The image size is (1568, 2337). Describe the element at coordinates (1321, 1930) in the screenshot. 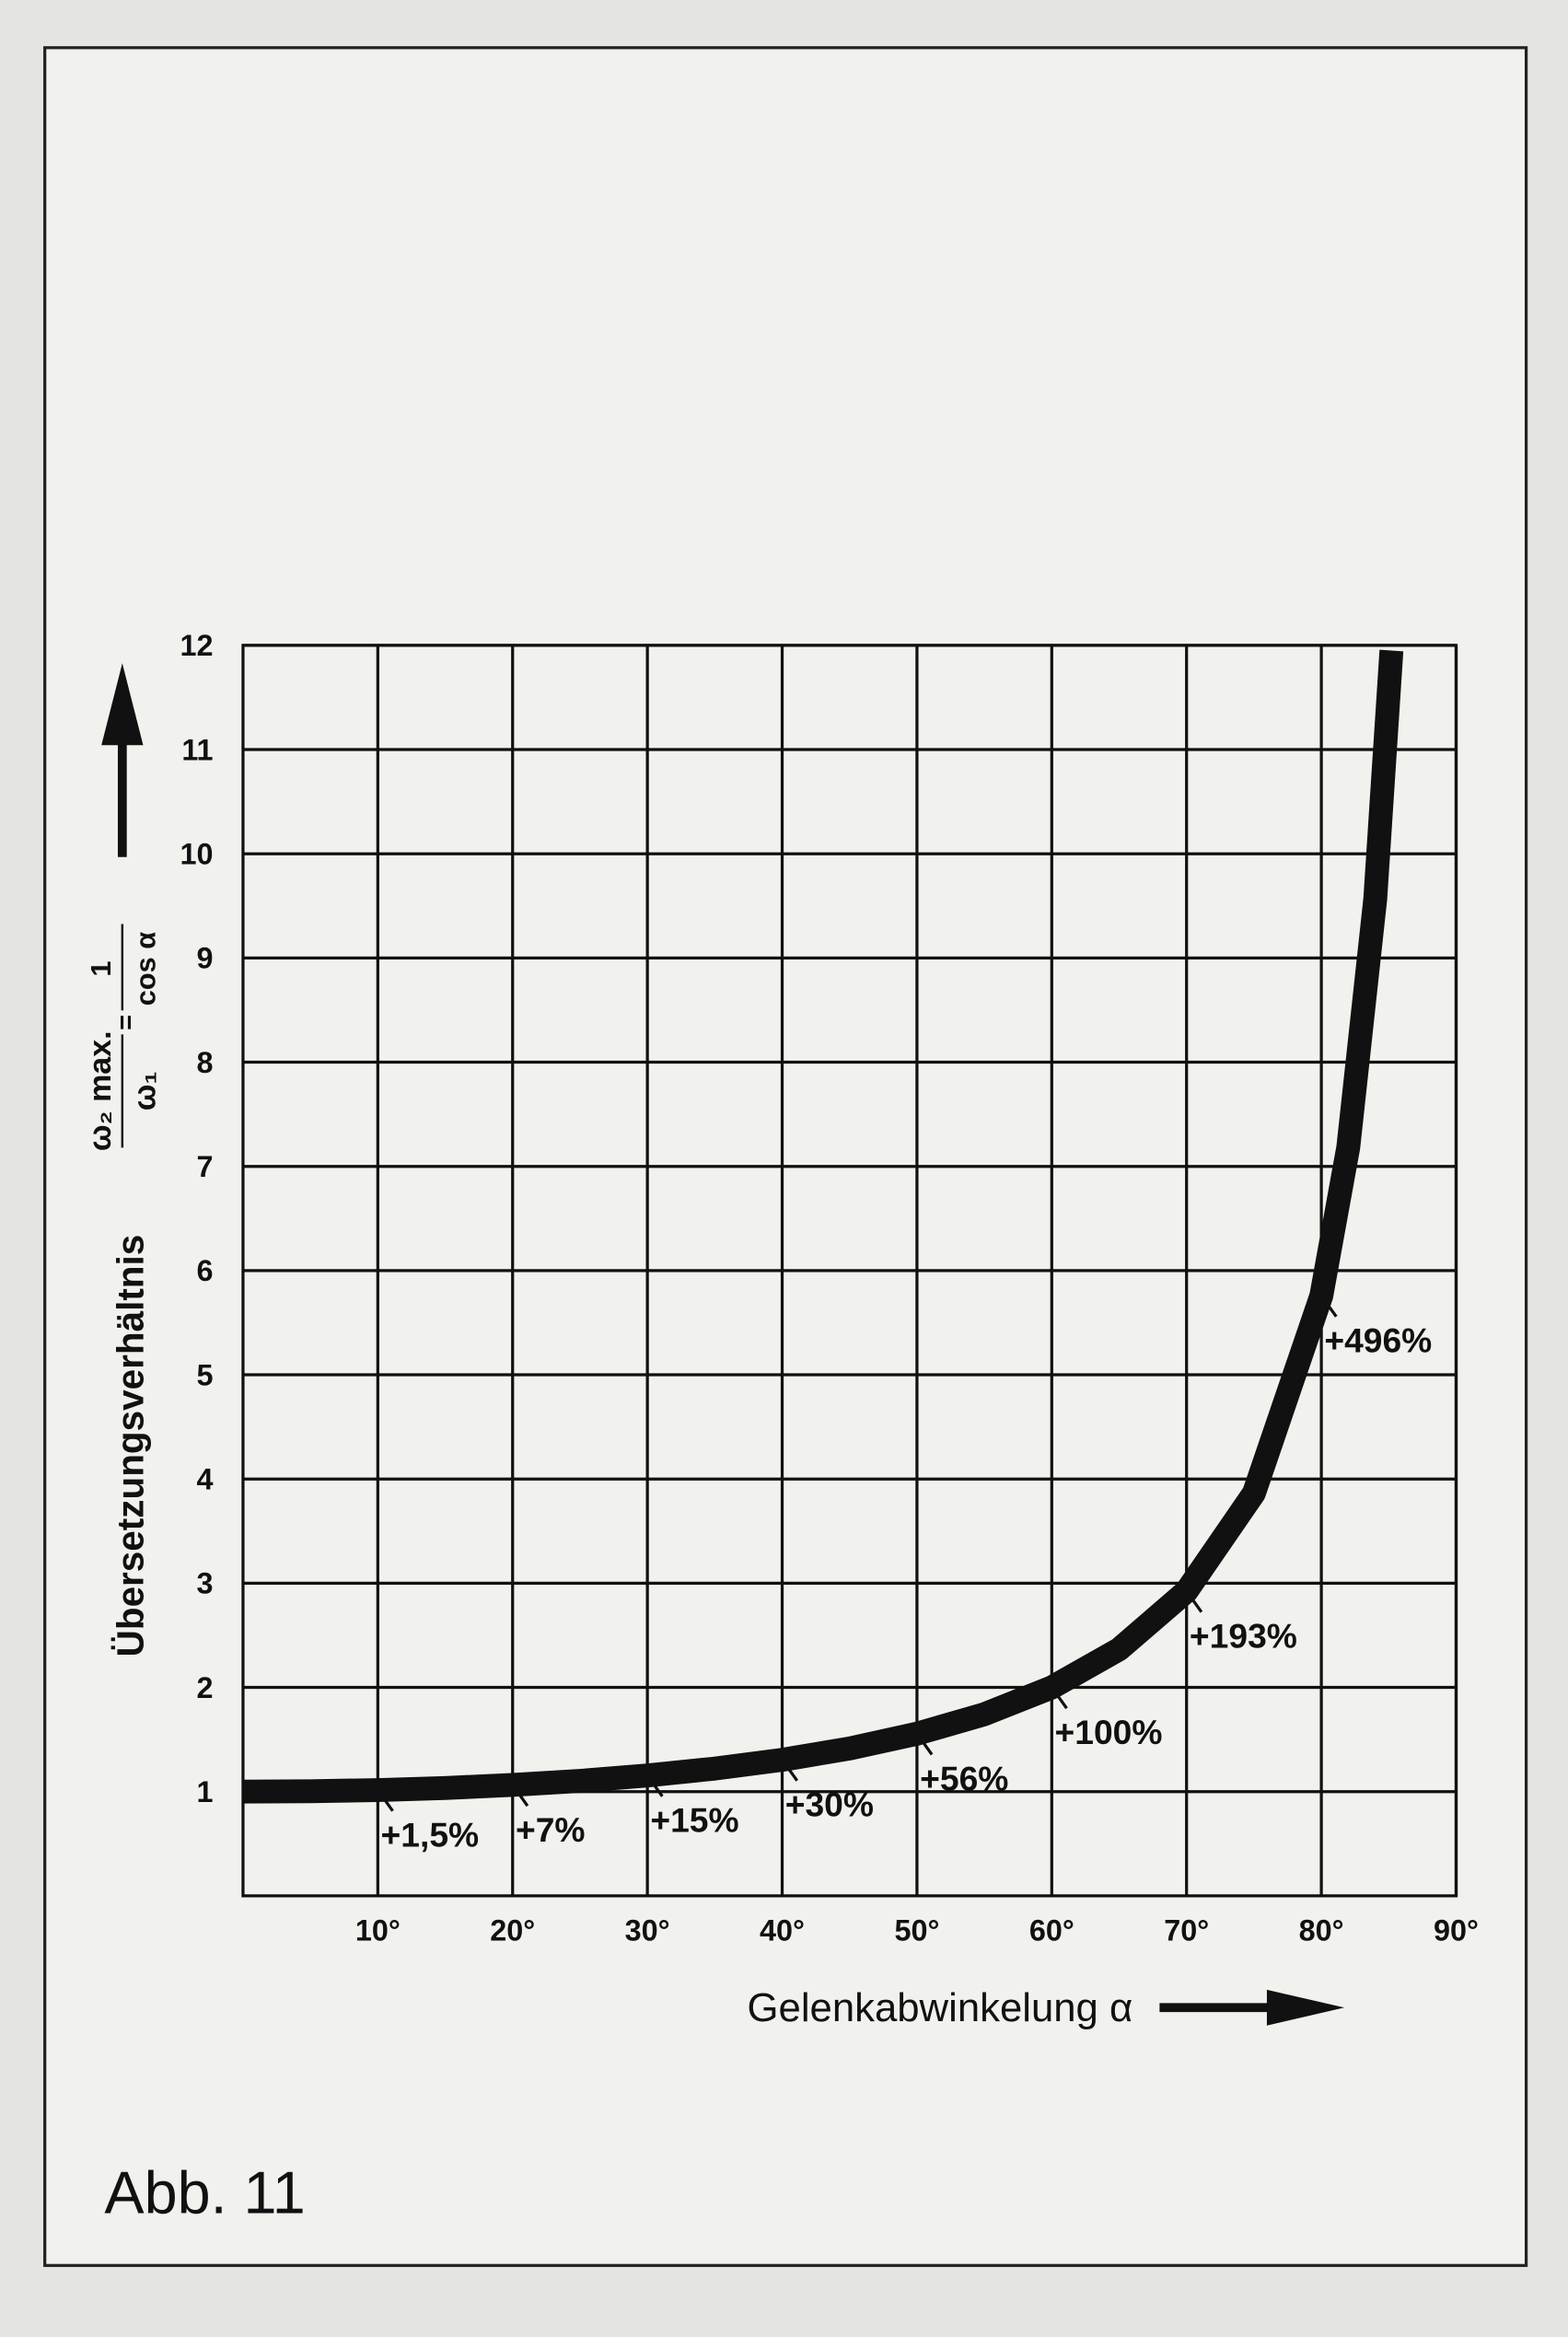

I see `x-tick-label: 80°` at that location.